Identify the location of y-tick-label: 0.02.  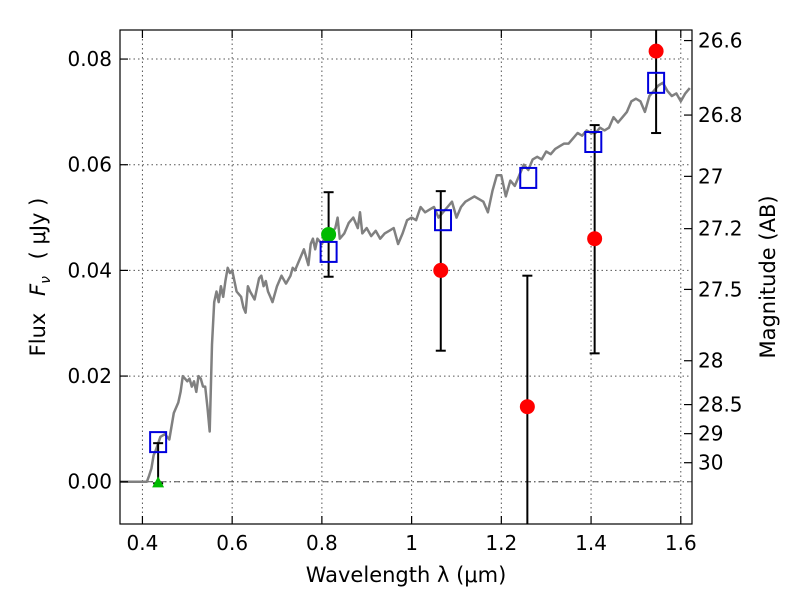
(89, 376).